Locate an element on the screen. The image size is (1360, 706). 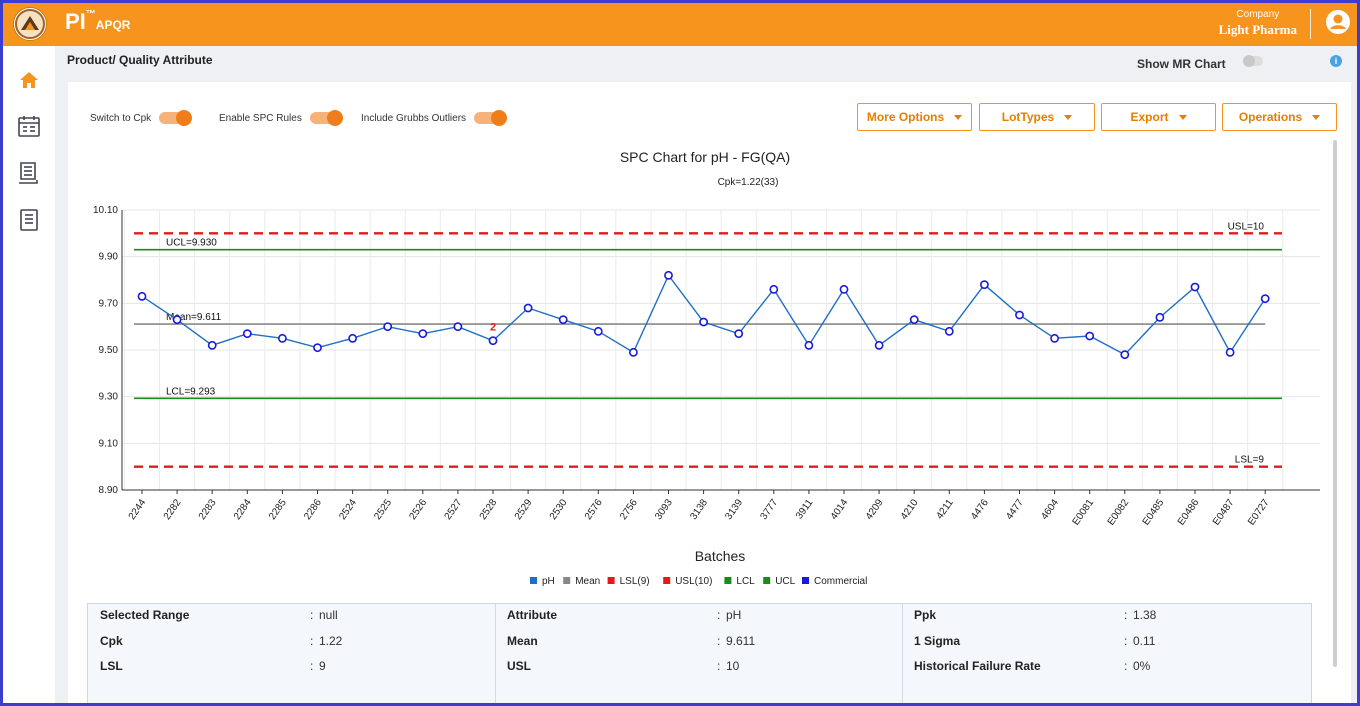
legend-label: USL(10) is located at coordinates (693, 581).